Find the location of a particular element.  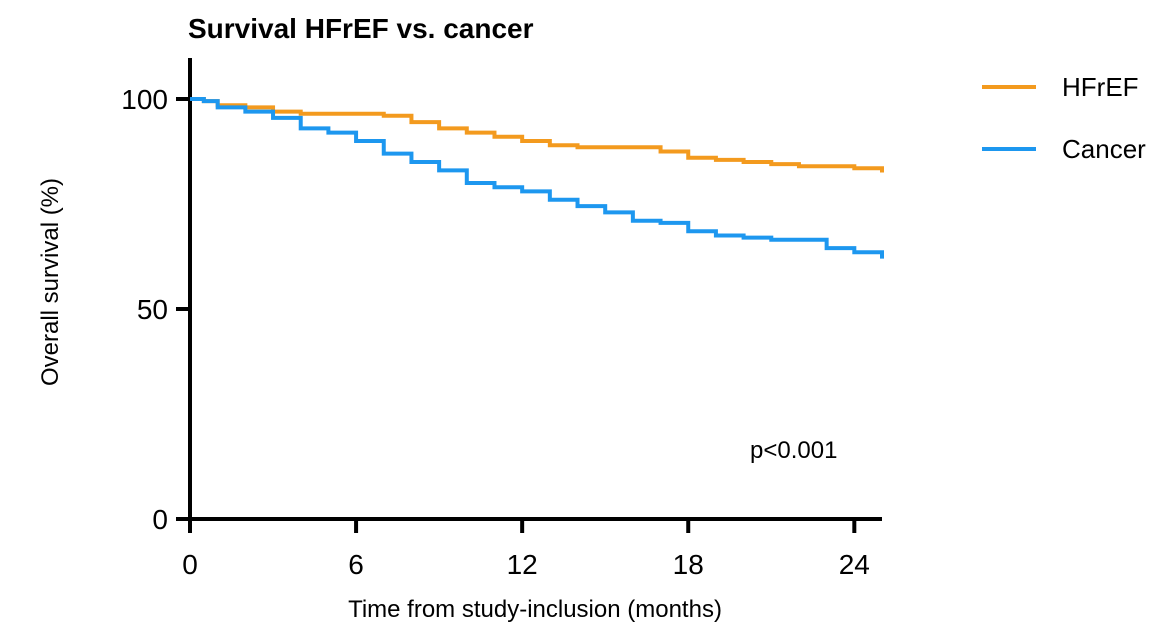

x-axis-title: Time from study-inclusion (months) is located at coordinates (535, 609).